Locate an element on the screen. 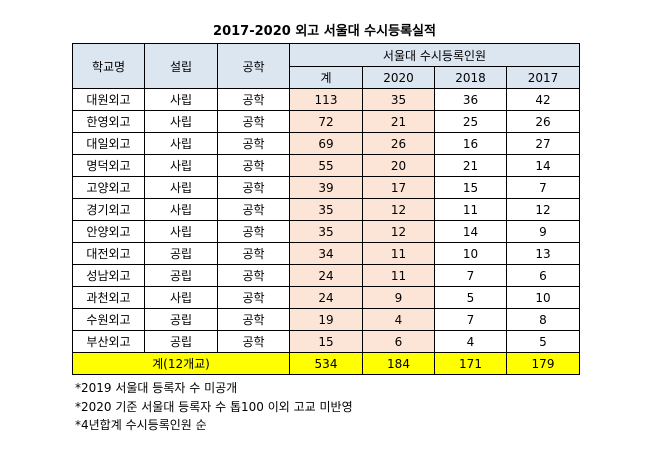  total-cell: 534 is located at coordinates (326, 363).